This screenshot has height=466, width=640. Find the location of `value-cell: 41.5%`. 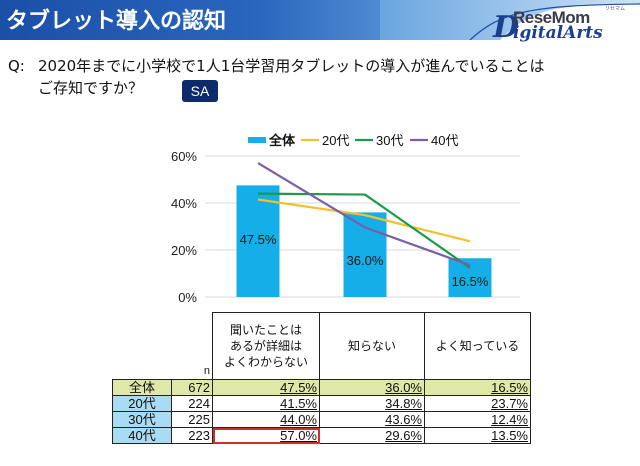

value-cell: 41.5% is located at coordinates (266, 403).